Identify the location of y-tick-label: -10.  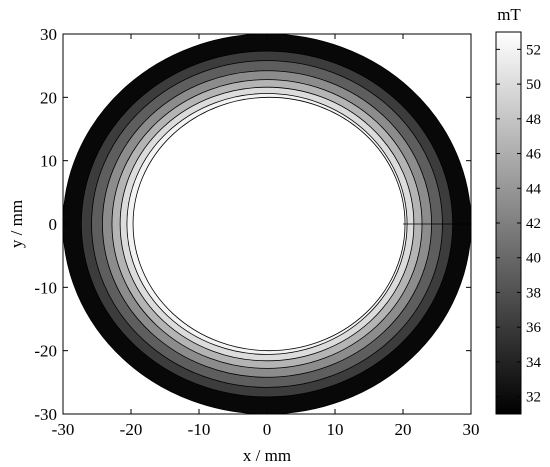
(45, 287).